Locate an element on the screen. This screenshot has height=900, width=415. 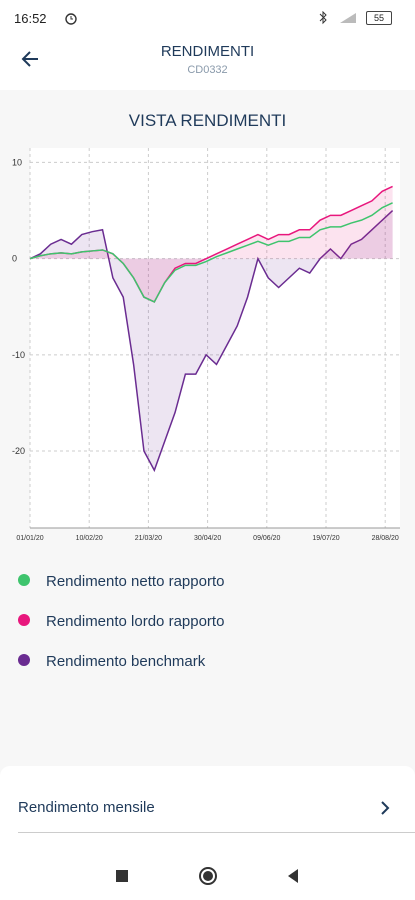
header-subtitle: CD0332 is located at coordinates (207, 70).